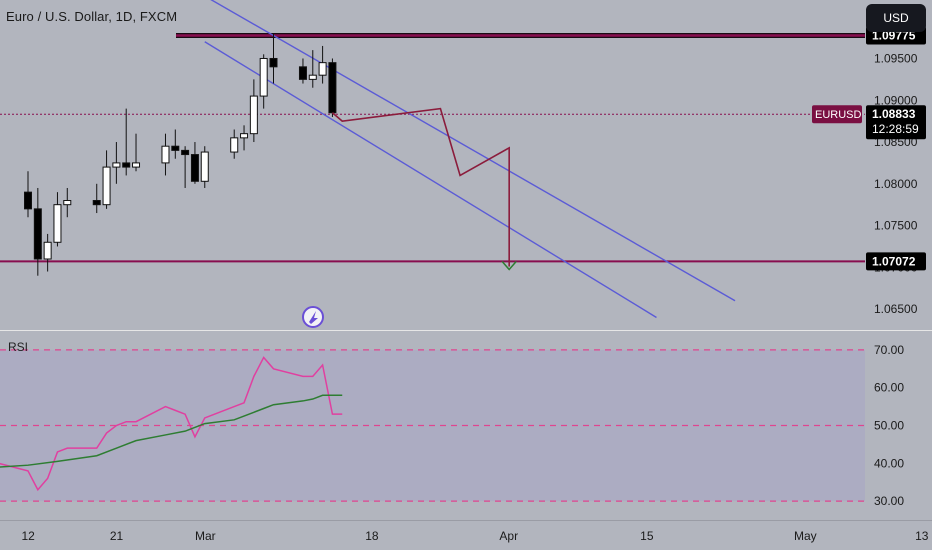 Image resolution: width=932 pixels, height=550 pixels. I want to click on rsi-label: RSI, so click(18, 347).